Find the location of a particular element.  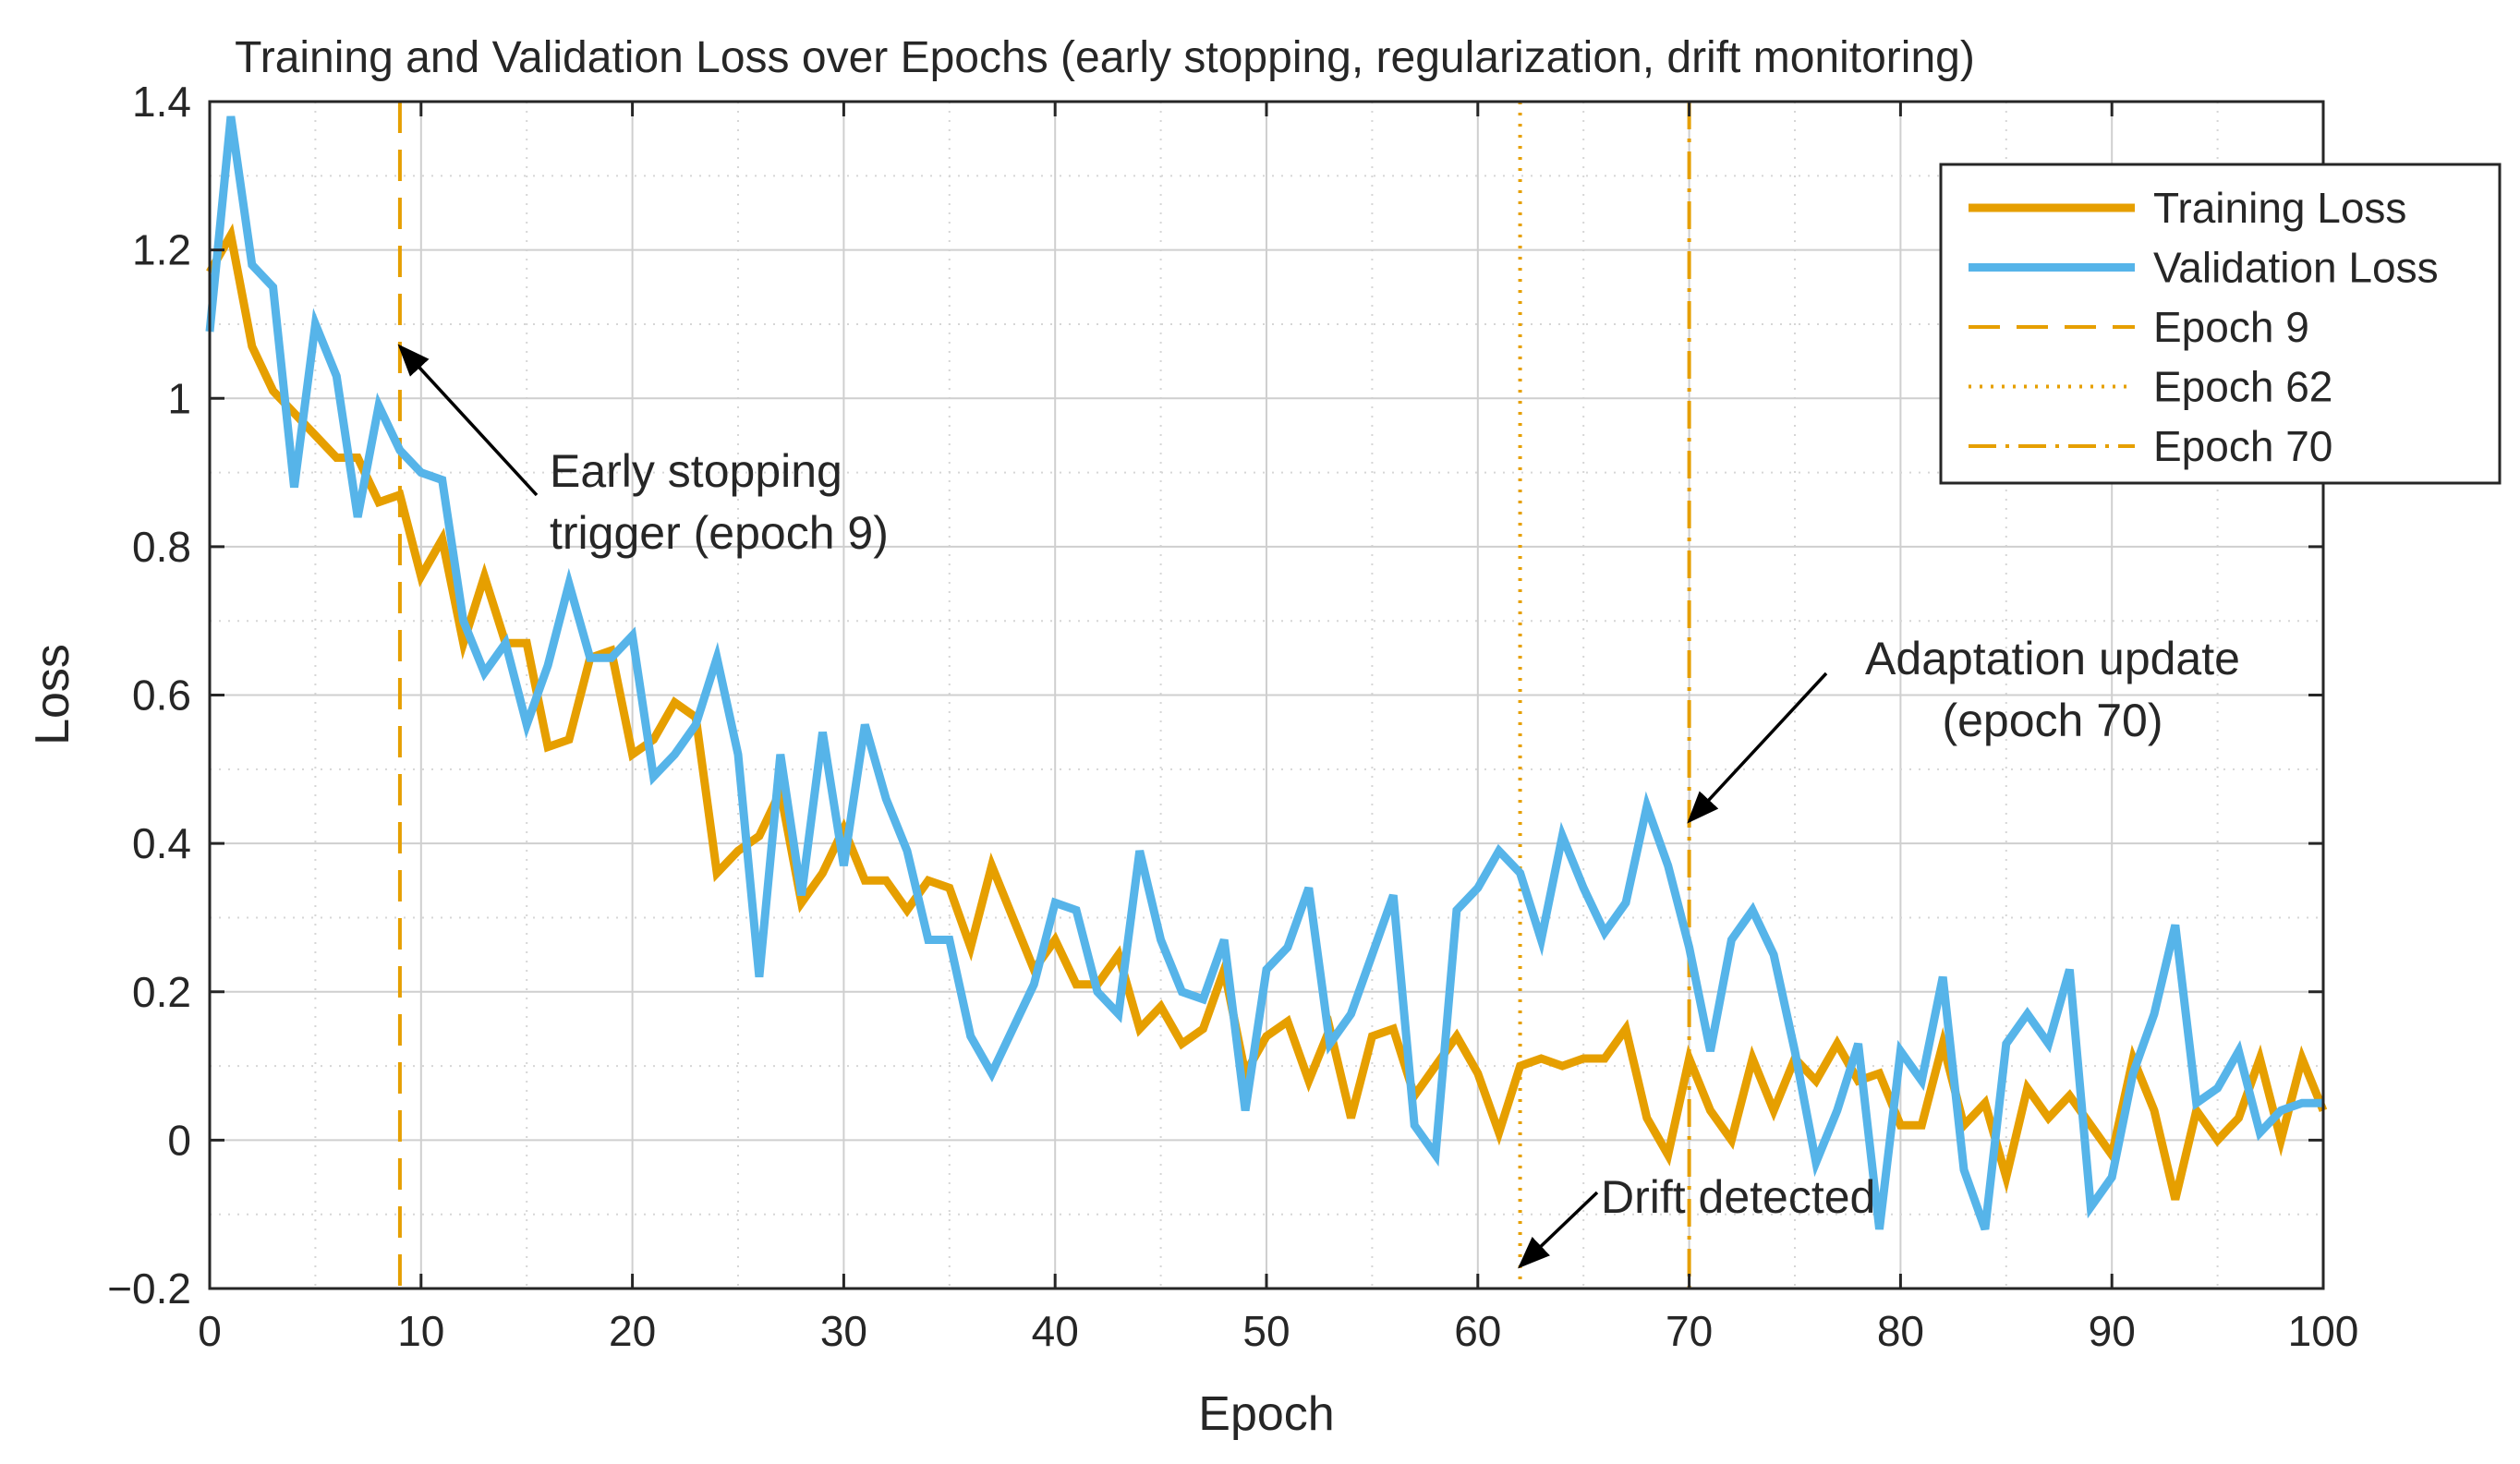

annotation-text: Adaptation update (epoch 70) is located at coordinates (2052, 689).